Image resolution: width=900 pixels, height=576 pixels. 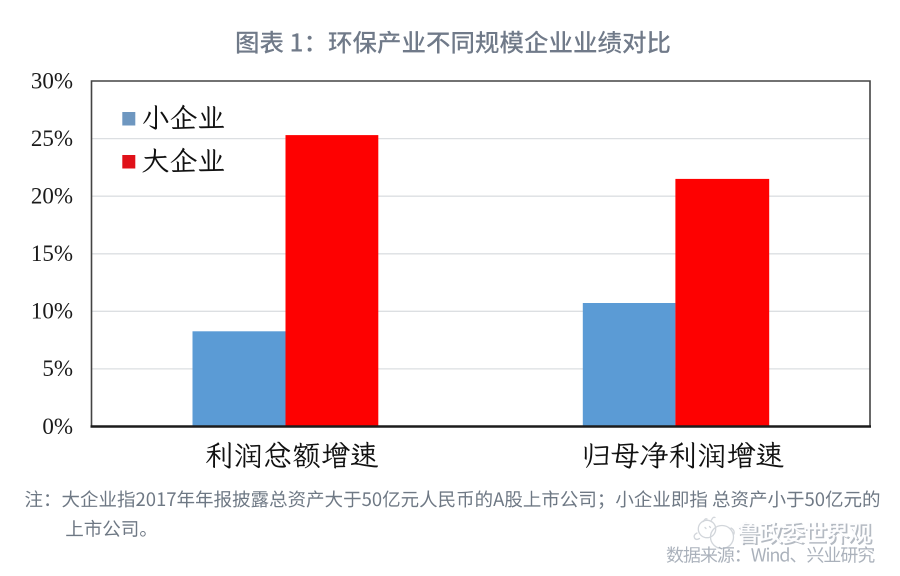 I want to click on svg-text: 25%, so click(x=52, y=138).